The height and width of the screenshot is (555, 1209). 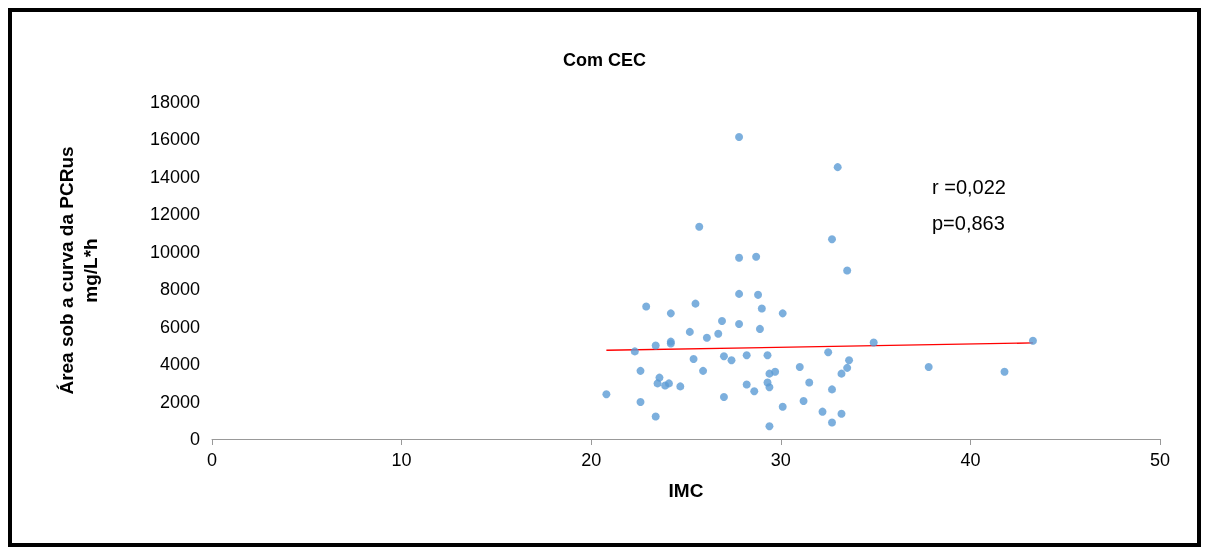 What do you see at coordinates (194, 439) in the screenshot?
I see `y-tick-label: 0` at bounding box center [194, 439].